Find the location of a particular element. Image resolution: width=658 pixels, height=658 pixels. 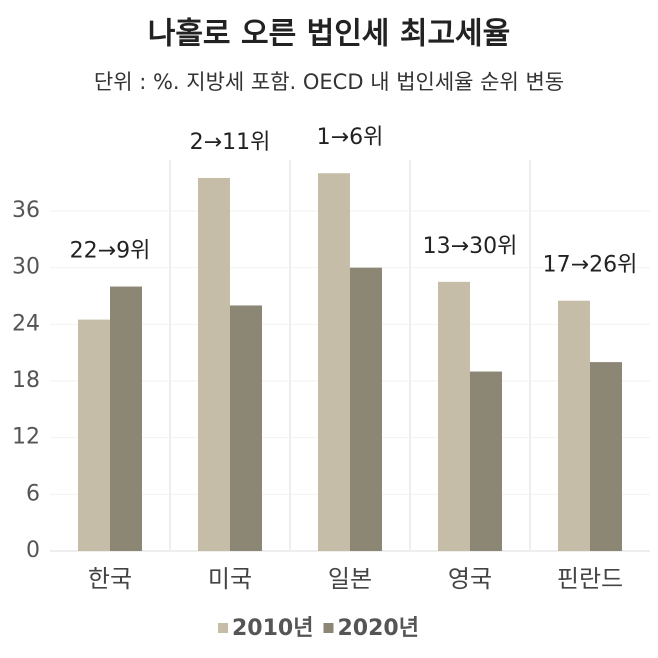

annotation: 13→30위 is located at coordinates (470, 246).